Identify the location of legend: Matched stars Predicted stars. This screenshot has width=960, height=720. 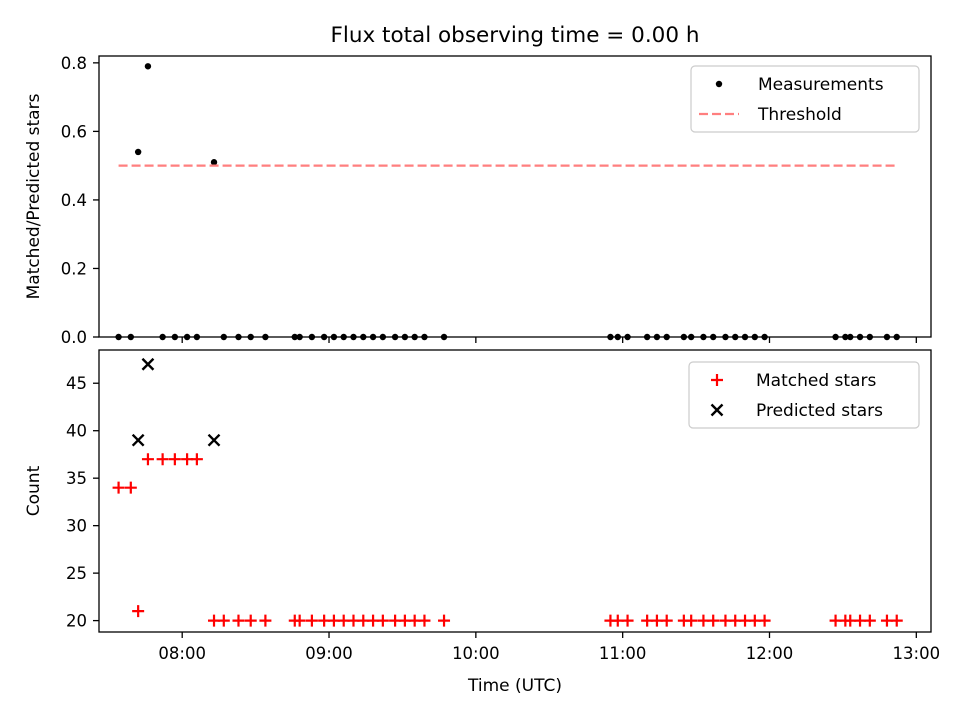
(804, 395).